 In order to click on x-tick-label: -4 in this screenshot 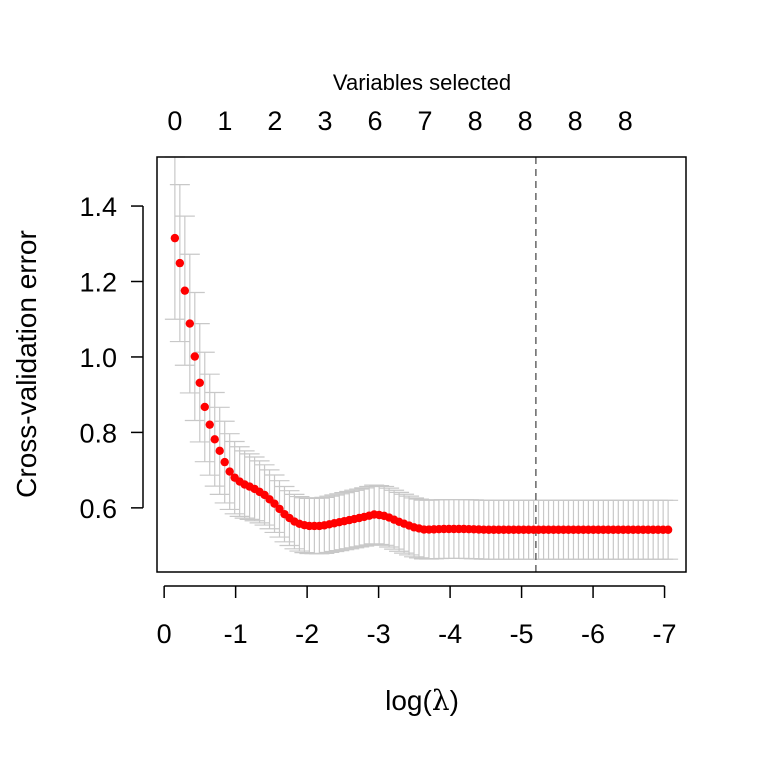, I will do `click(450, 634)`.